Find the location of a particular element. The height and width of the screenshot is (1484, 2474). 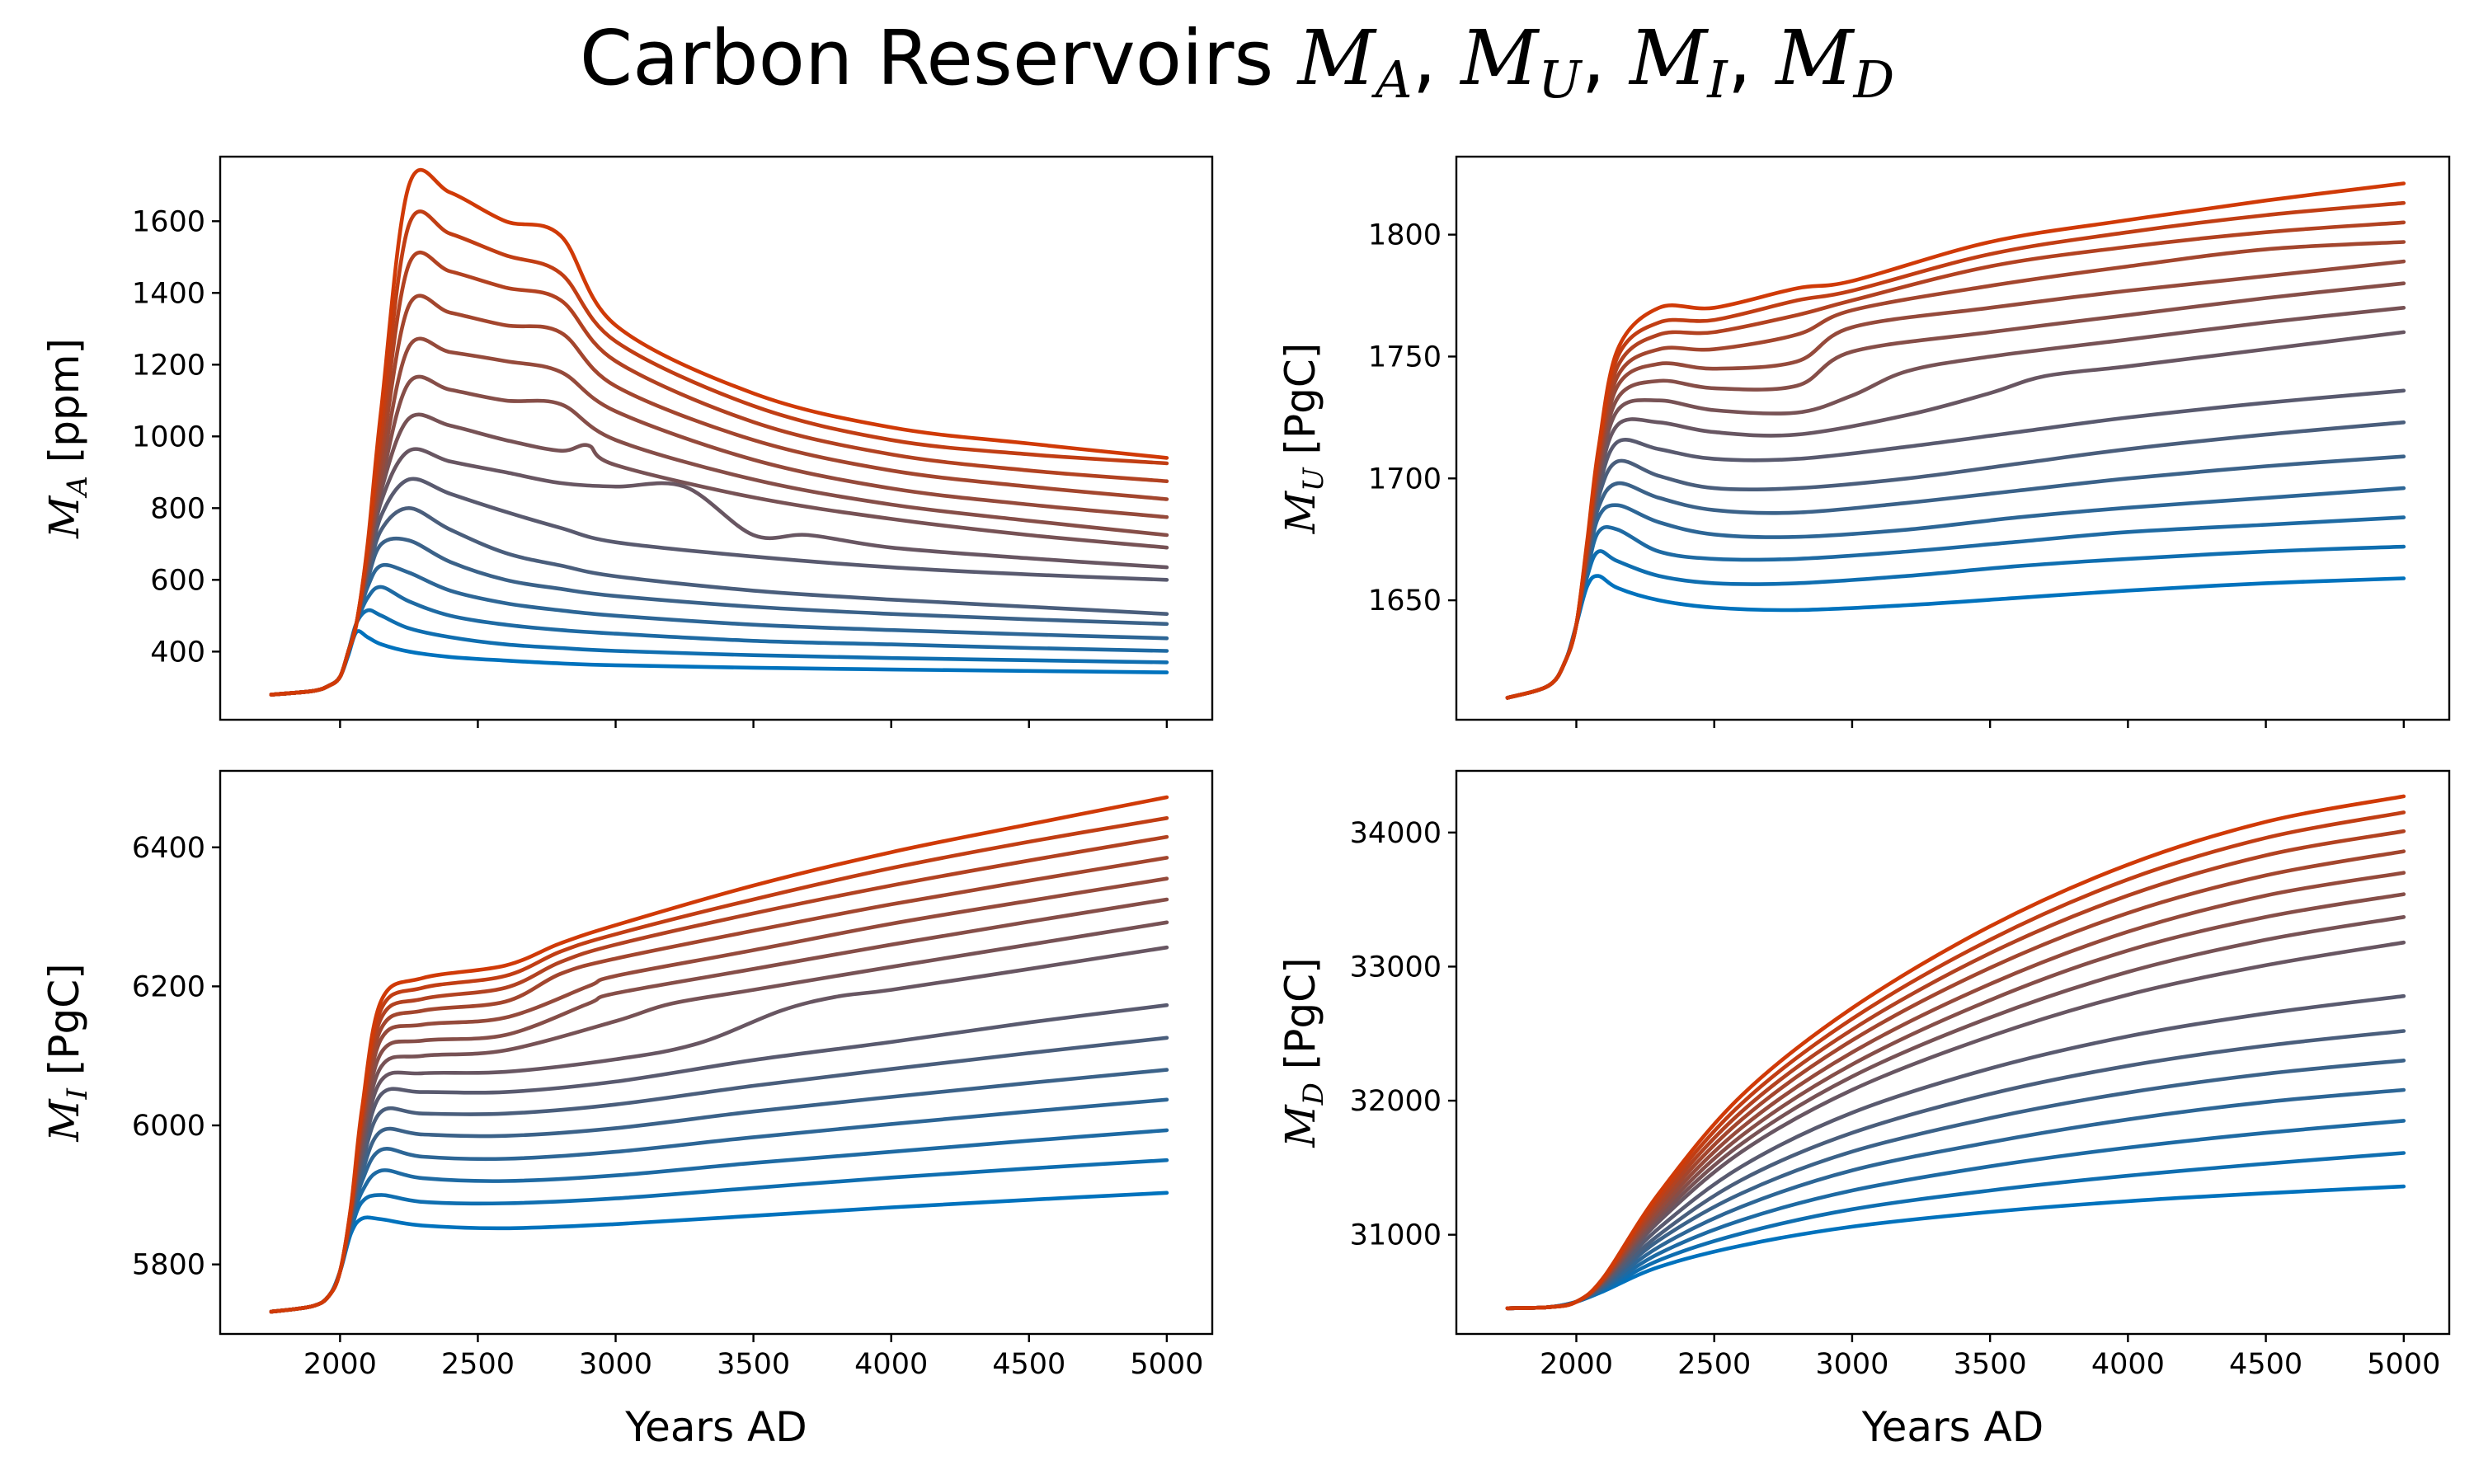

y-axis-label: MU [PgC] is located at coordinates (1303, 439).